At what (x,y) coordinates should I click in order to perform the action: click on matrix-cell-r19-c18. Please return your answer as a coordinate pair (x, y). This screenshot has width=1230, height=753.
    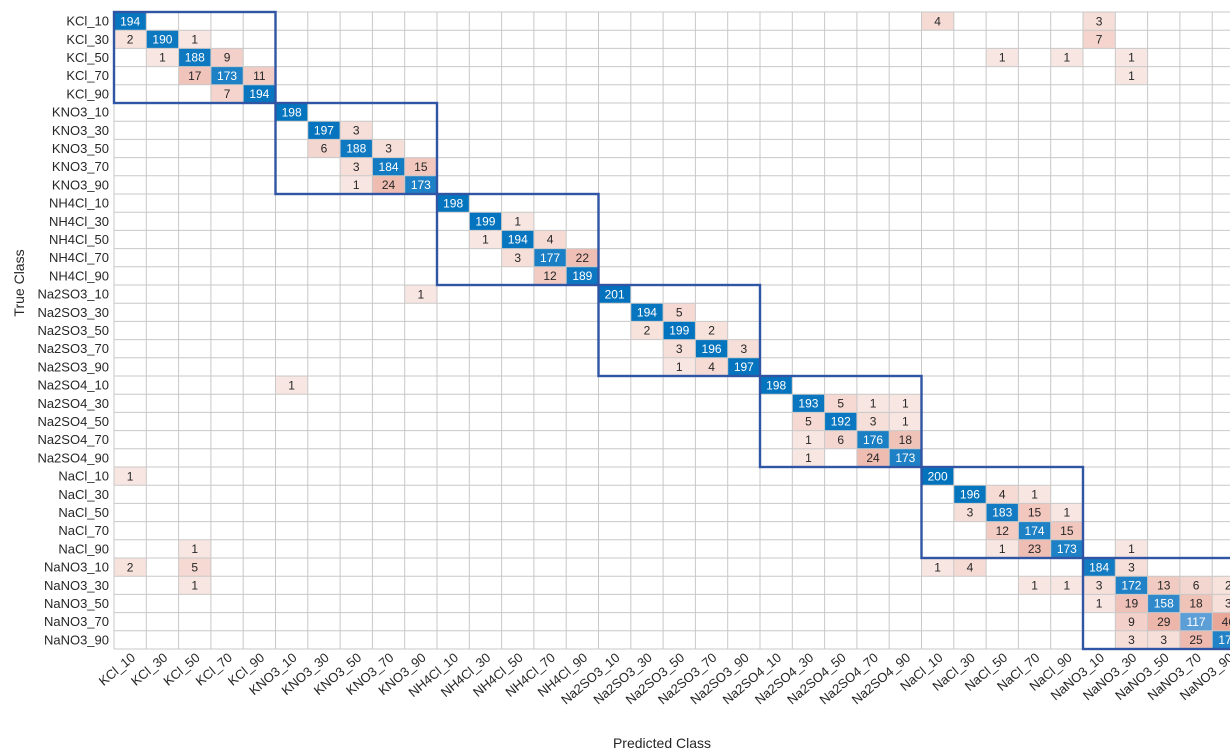
    Looking at the image, I should click on (711, 366).